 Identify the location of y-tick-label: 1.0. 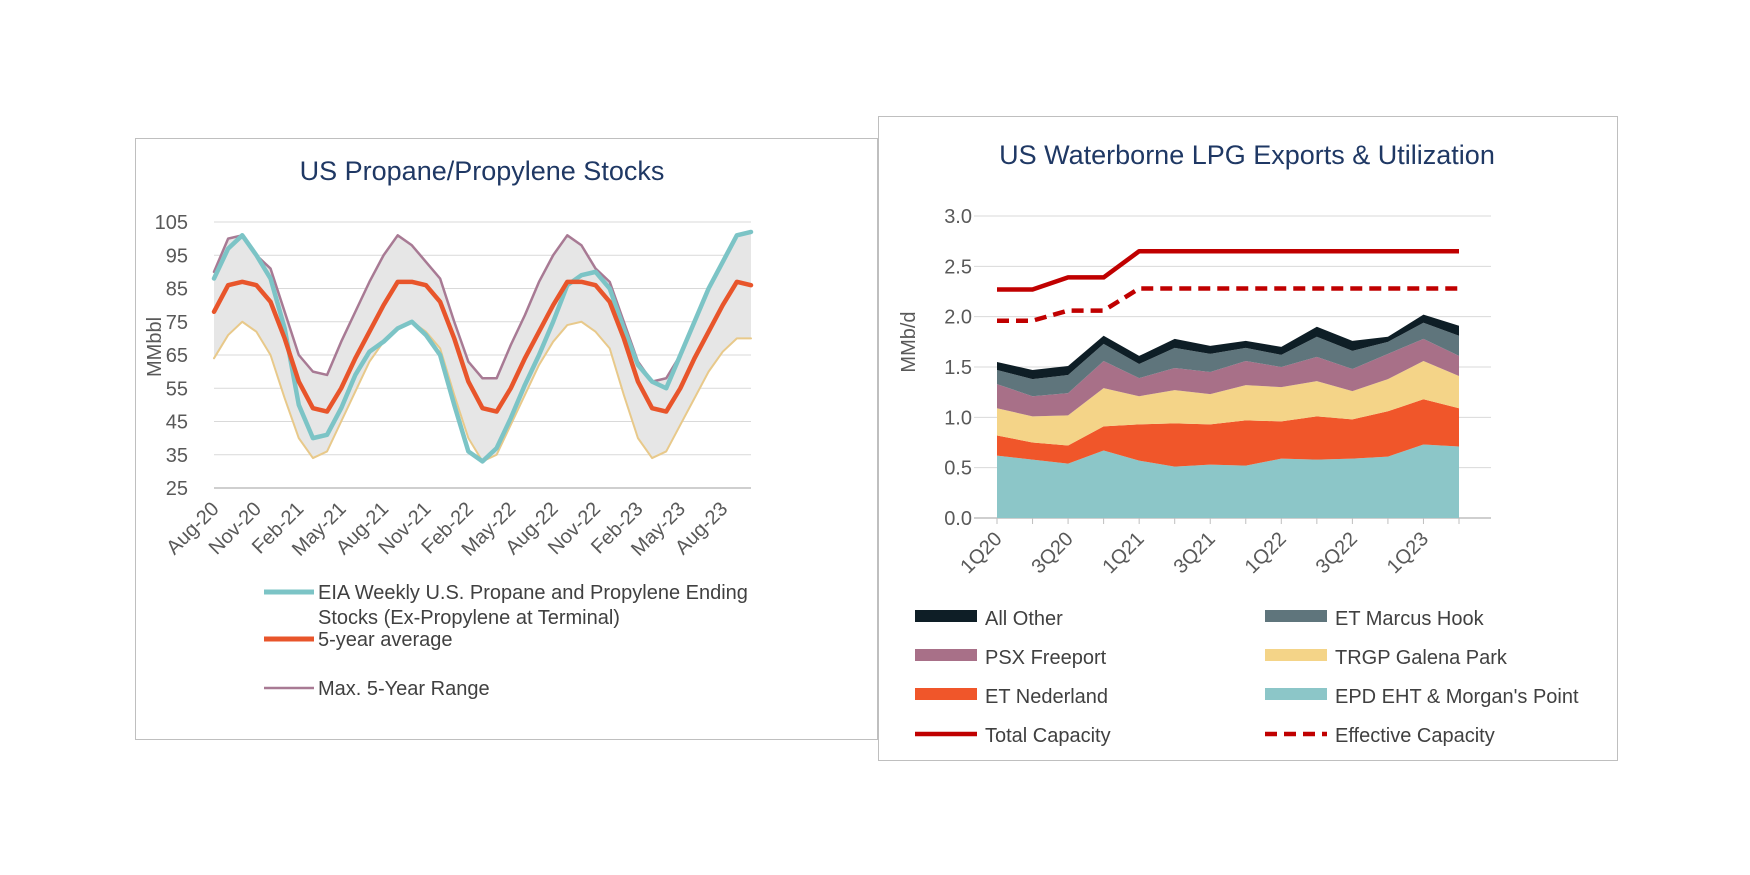
(958, 418).